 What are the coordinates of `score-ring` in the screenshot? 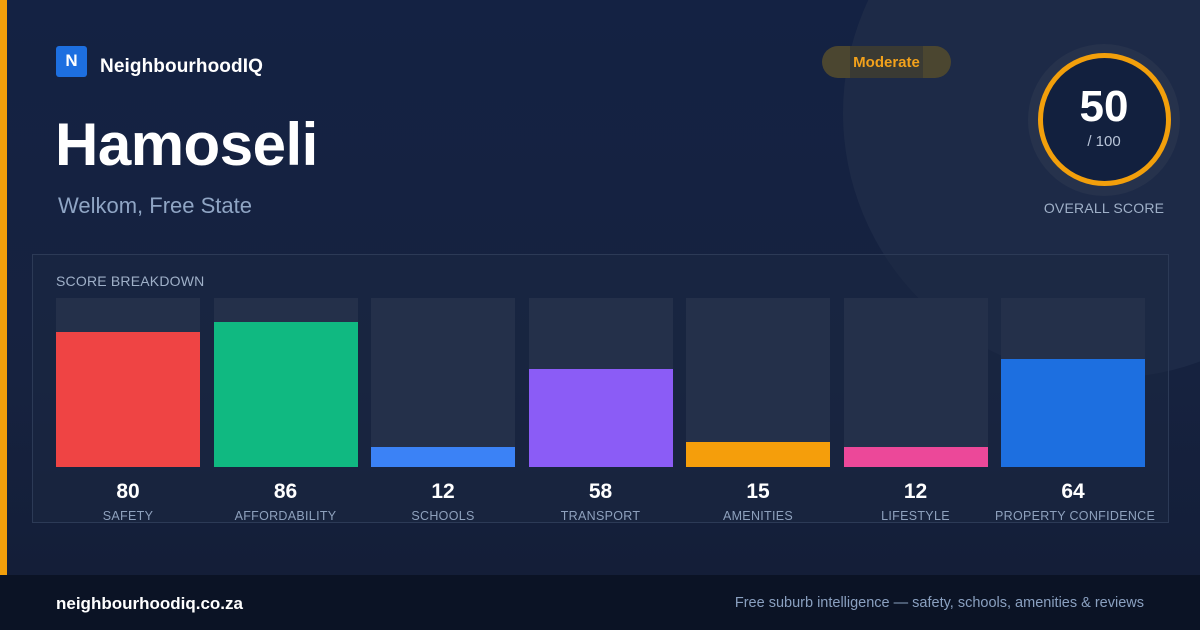 It's located at (1104, 119).